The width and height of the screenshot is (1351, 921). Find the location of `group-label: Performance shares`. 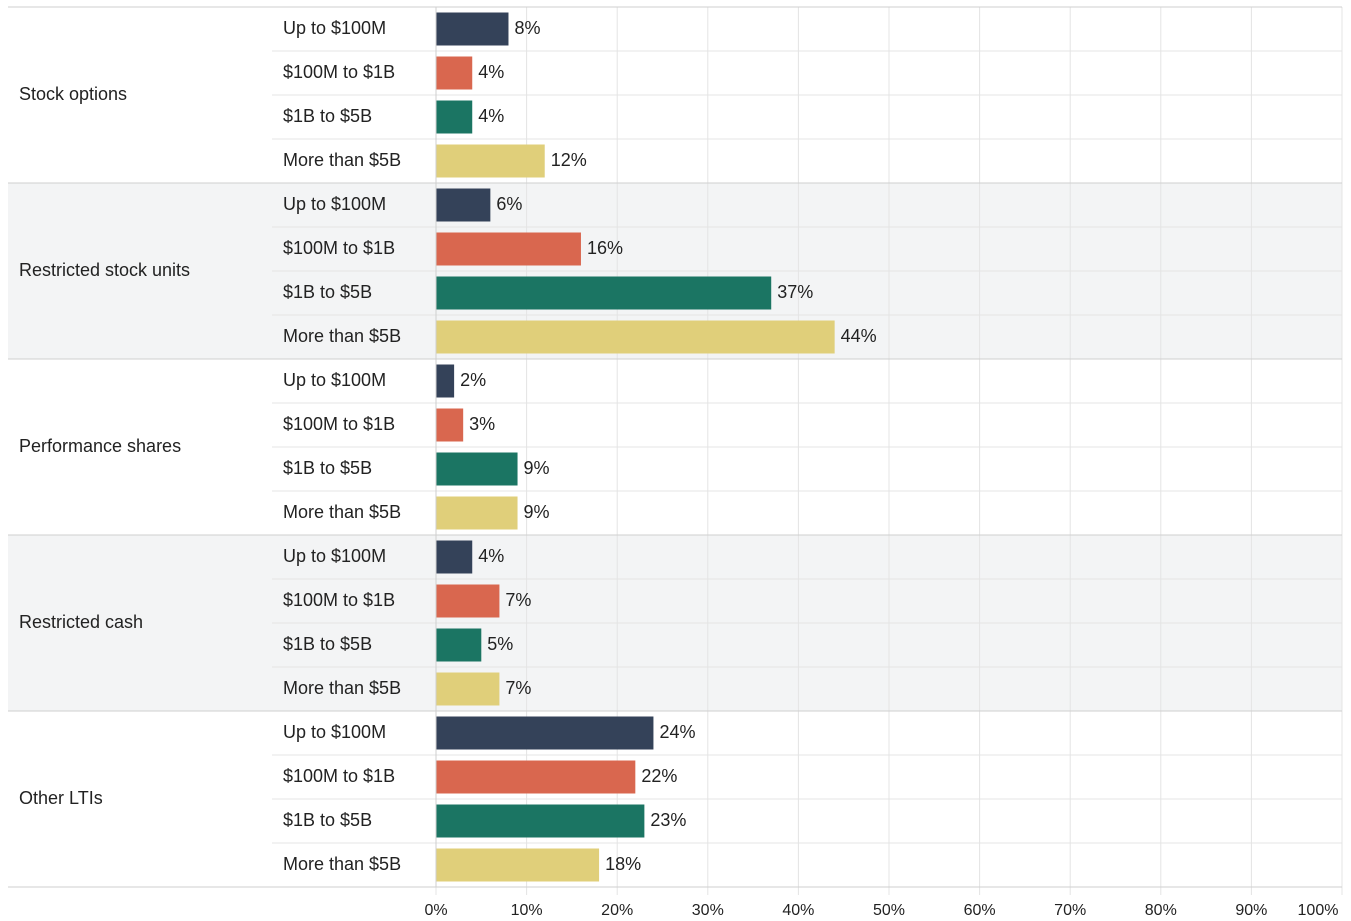

group-label: Performance shares is located at coordinates (100, 446).